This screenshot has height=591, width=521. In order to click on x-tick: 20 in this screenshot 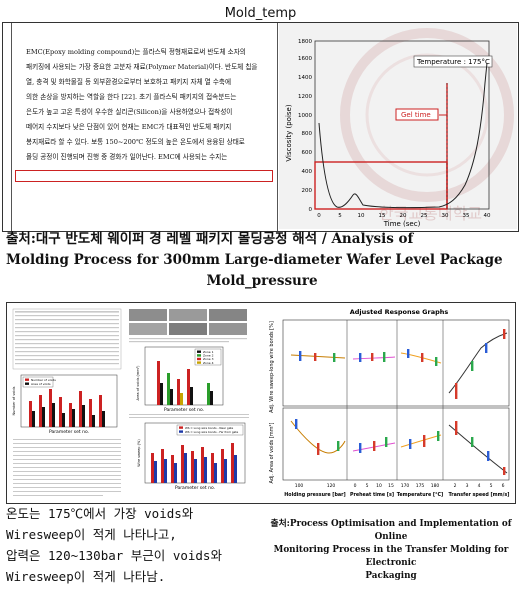, I will do `click(403, 216)`.